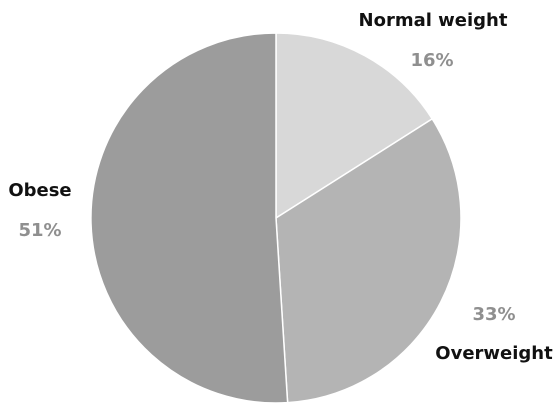 This screenshot has width=560, height=408. What do you see at coordinates (494, 353) in the screenshot?
I see `slice-label-overweight: Overweight` at bounding box center [494, 353].